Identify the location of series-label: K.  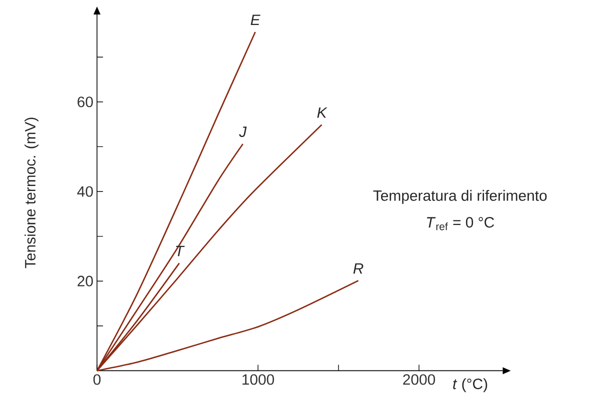
(322, 112).